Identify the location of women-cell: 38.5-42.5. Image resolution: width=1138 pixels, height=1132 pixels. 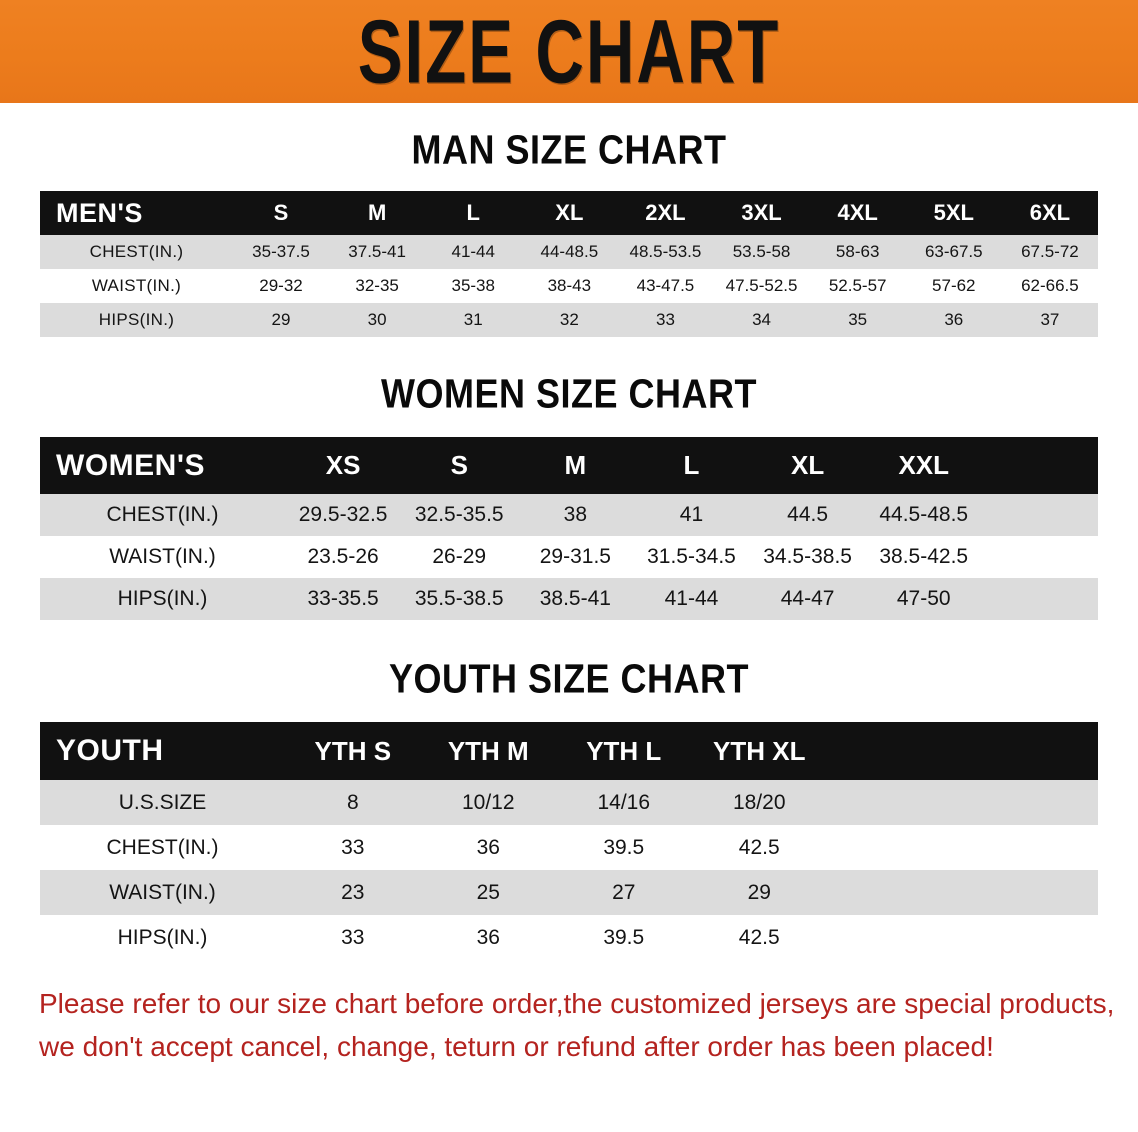
(924, 556).